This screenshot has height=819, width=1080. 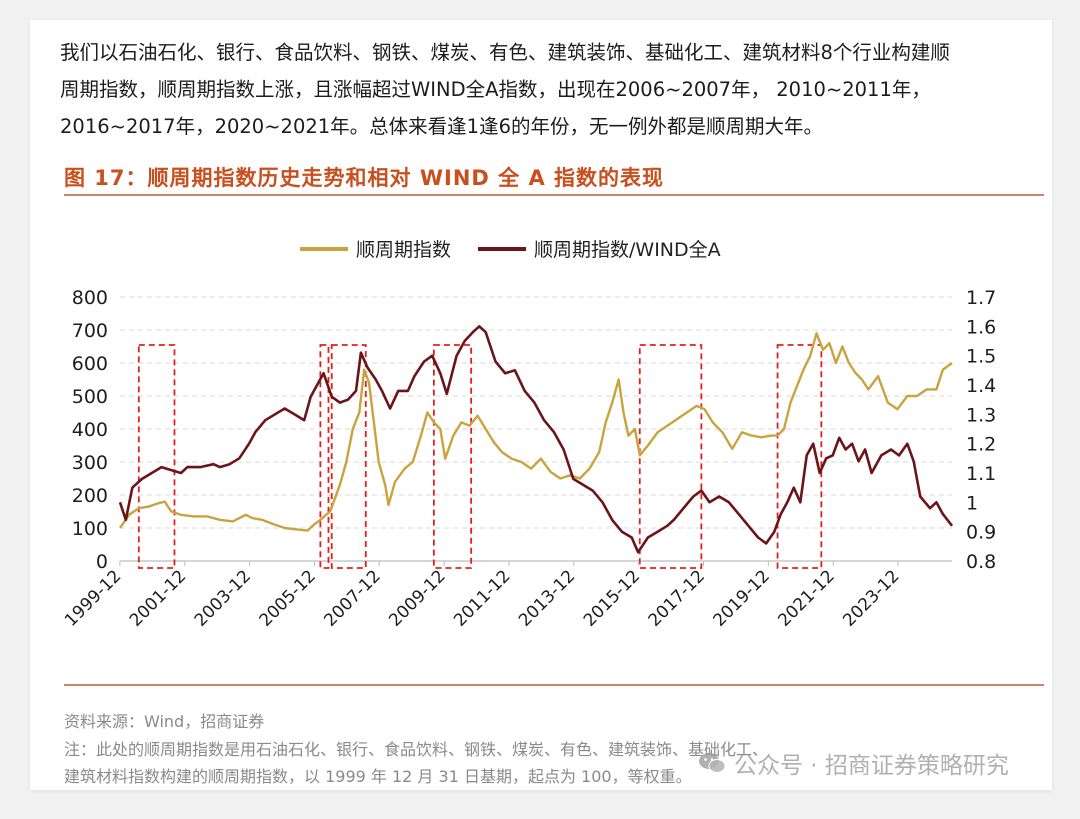 I want to click on x-tick-label: 2021-12, so click(x=806, y=598).